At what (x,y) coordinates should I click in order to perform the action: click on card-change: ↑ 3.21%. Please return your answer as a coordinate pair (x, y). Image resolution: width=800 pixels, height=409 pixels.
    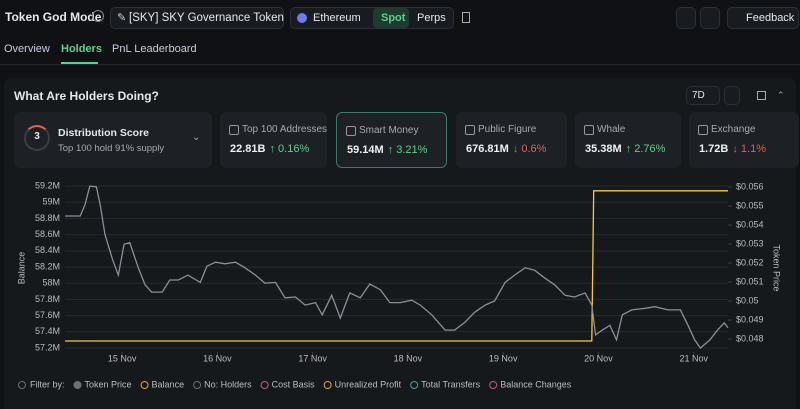
    Looking at the image, I should click on (407, 150).